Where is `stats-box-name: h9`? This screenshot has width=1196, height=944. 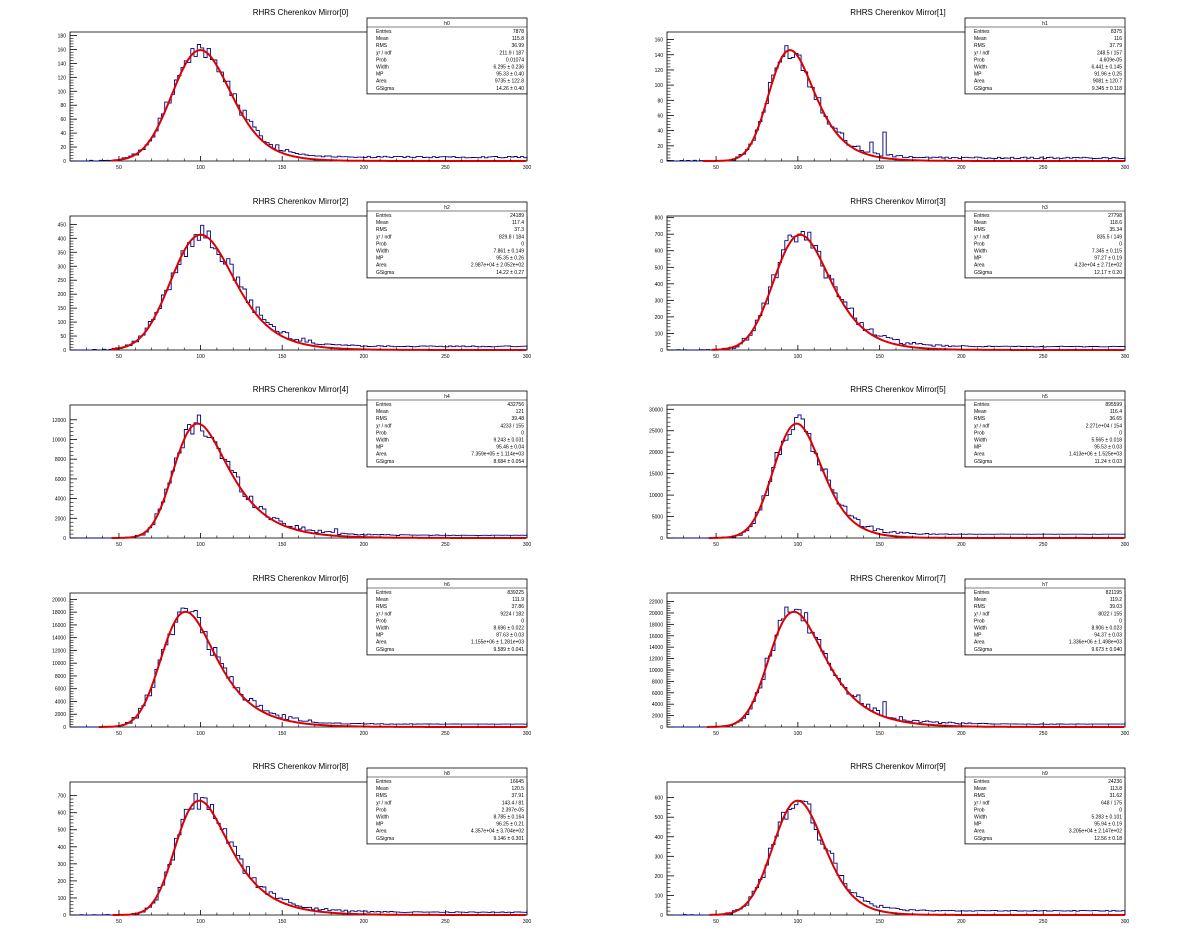 stats-box-name: h9 is located at coordinates (1045, 774).